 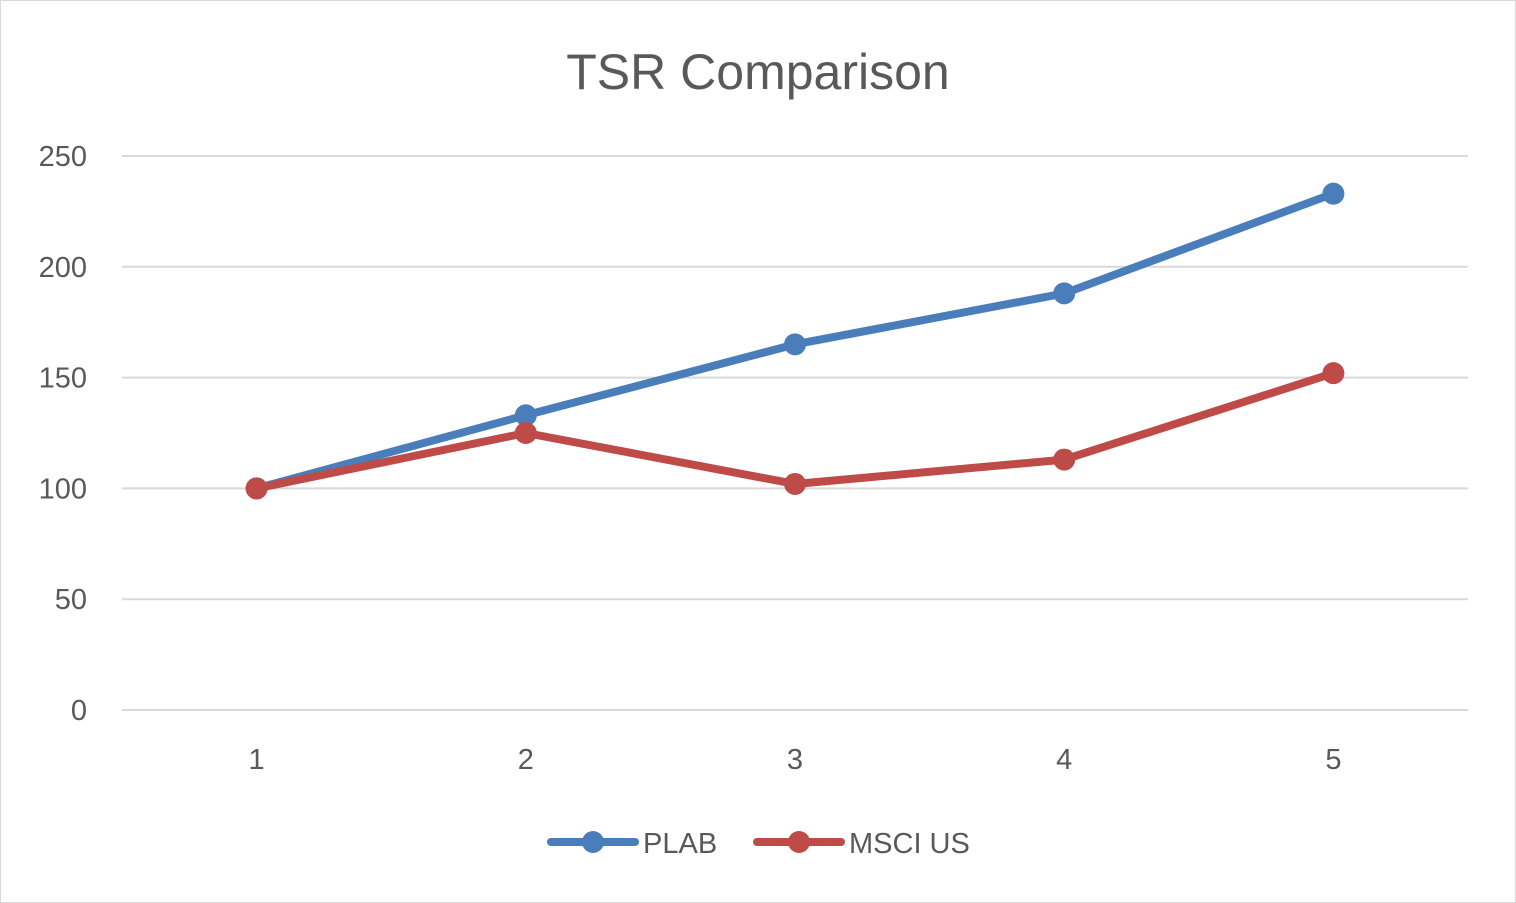 What do you see at coordinates (757, 72) in the screenshot?
I see `chart-title: TSR Comparison` at bounding box center [757, 72].